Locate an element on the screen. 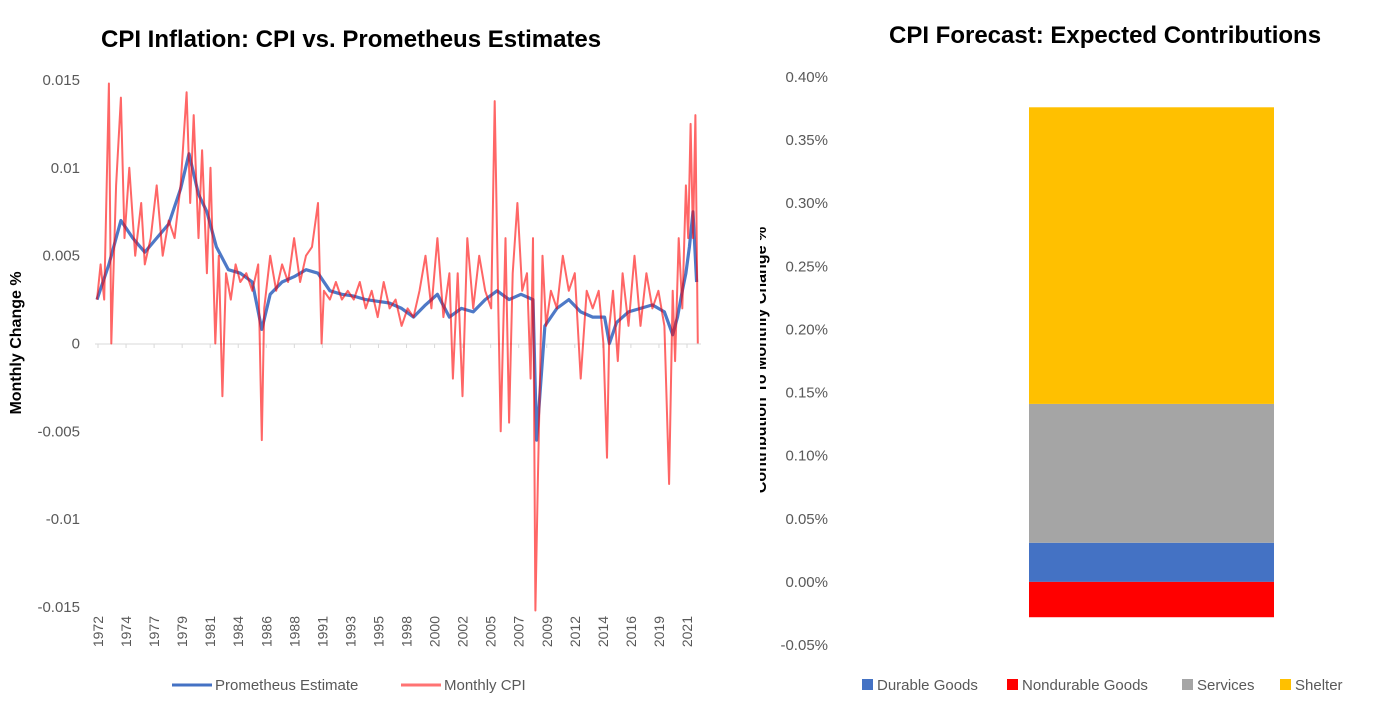 The height and width of the screenshot is (710, 1387). legend-label-cpi: Monthly CPI is located at coordinates (485, 685).